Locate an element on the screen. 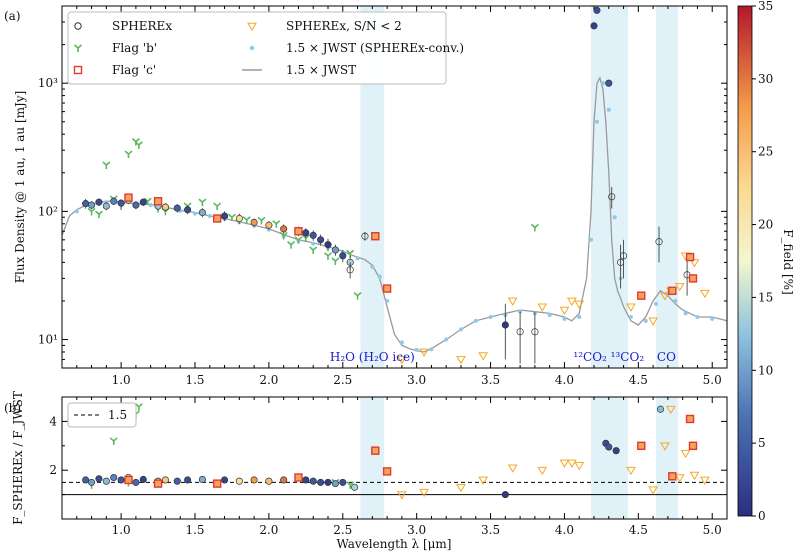 Image resolution: width=793 pixels, height=555 pixels. b-flag-b-point-6-arm-l is located at coordinates (348, 483).